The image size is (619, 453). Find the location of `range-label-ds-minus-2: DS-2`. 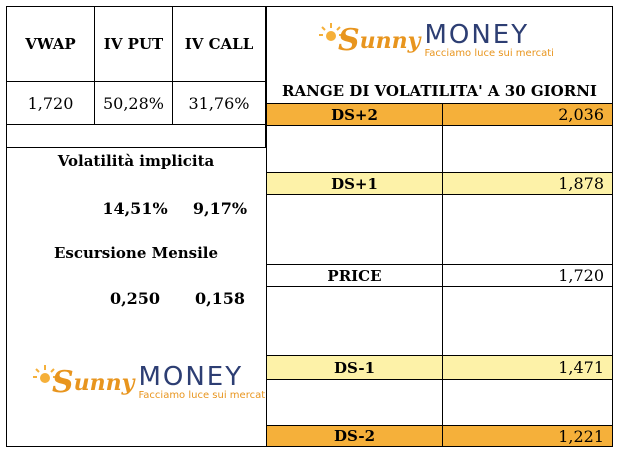

range-label-ds-minus-2: DS-2 is located at coordinates (354, 436).